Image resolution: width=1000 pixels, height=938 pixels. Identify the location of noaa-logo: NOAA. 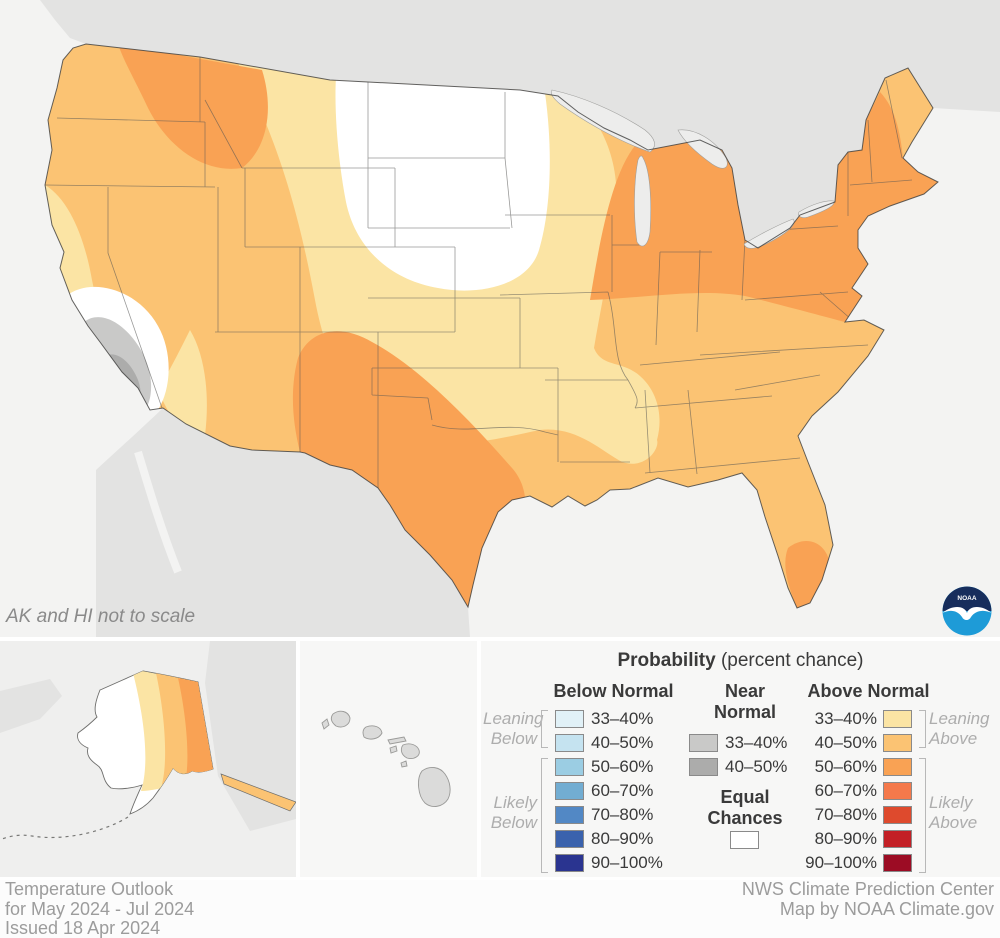
(967, 611).